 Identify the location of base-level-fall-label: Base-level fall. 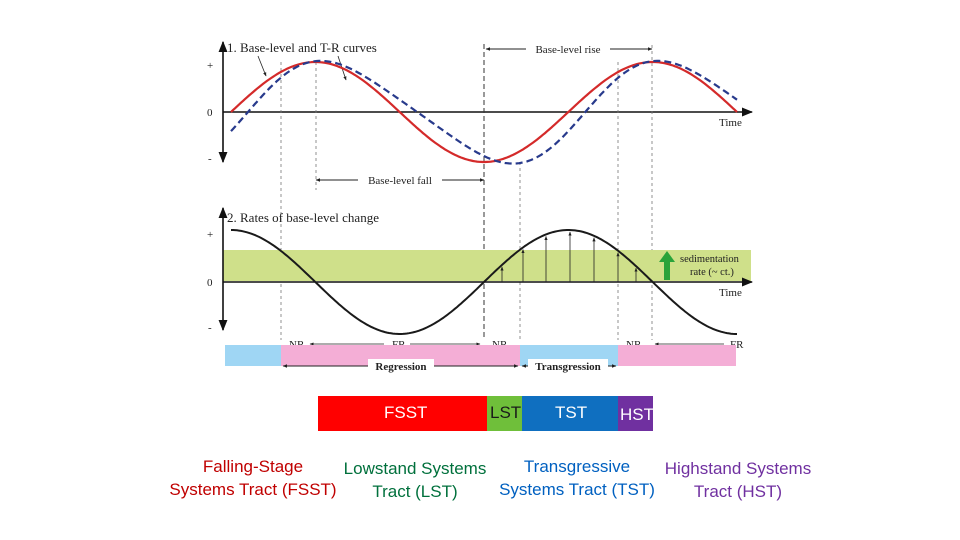
(400, 181).